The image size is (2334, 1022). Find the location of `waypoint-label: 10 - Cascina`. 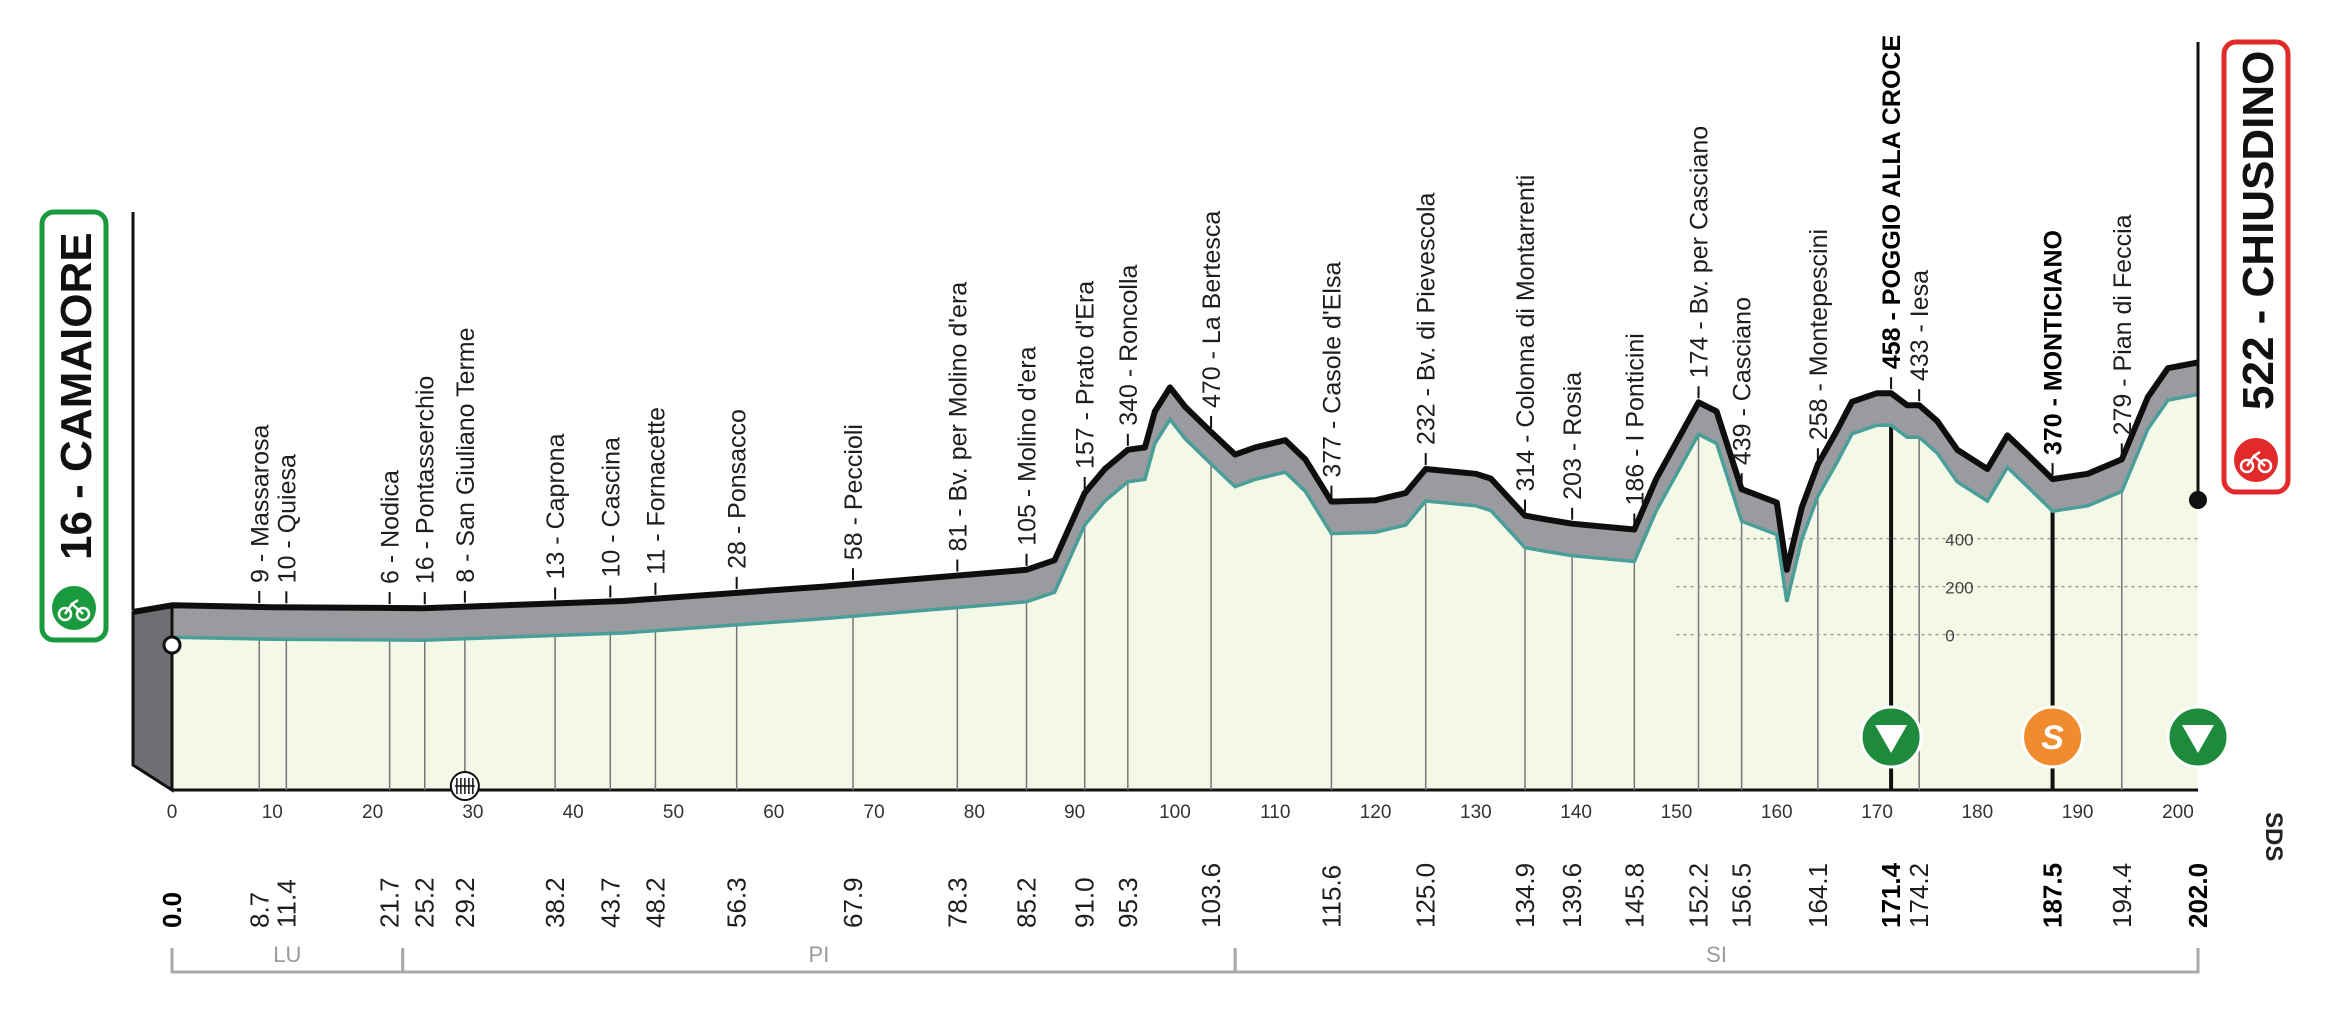

waypoint-label: 10 - Cascina is located at coordinates (611, 507).